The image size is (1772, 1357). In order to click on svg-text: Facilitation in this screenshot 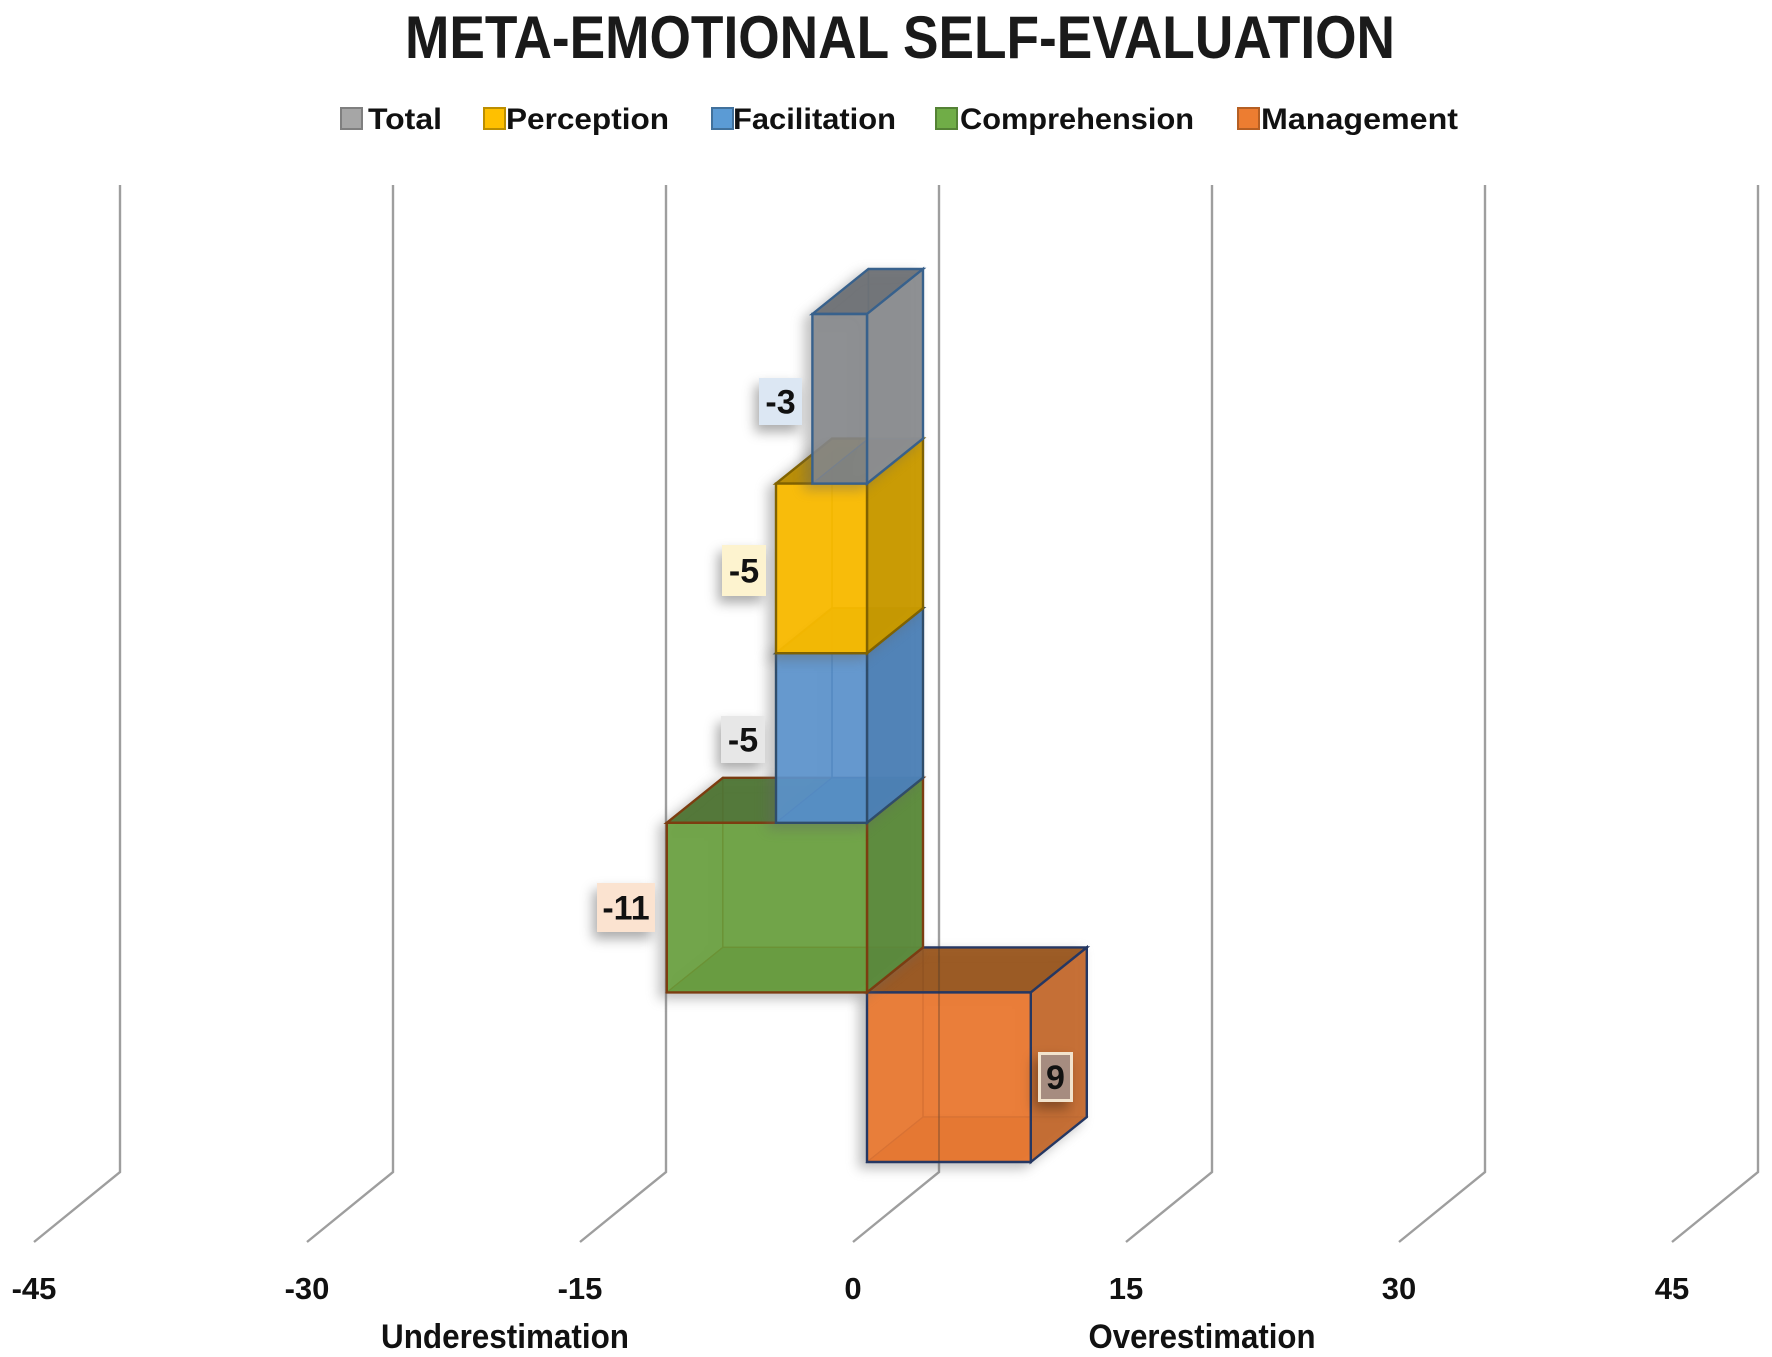, I will do `click(814, 119)`.